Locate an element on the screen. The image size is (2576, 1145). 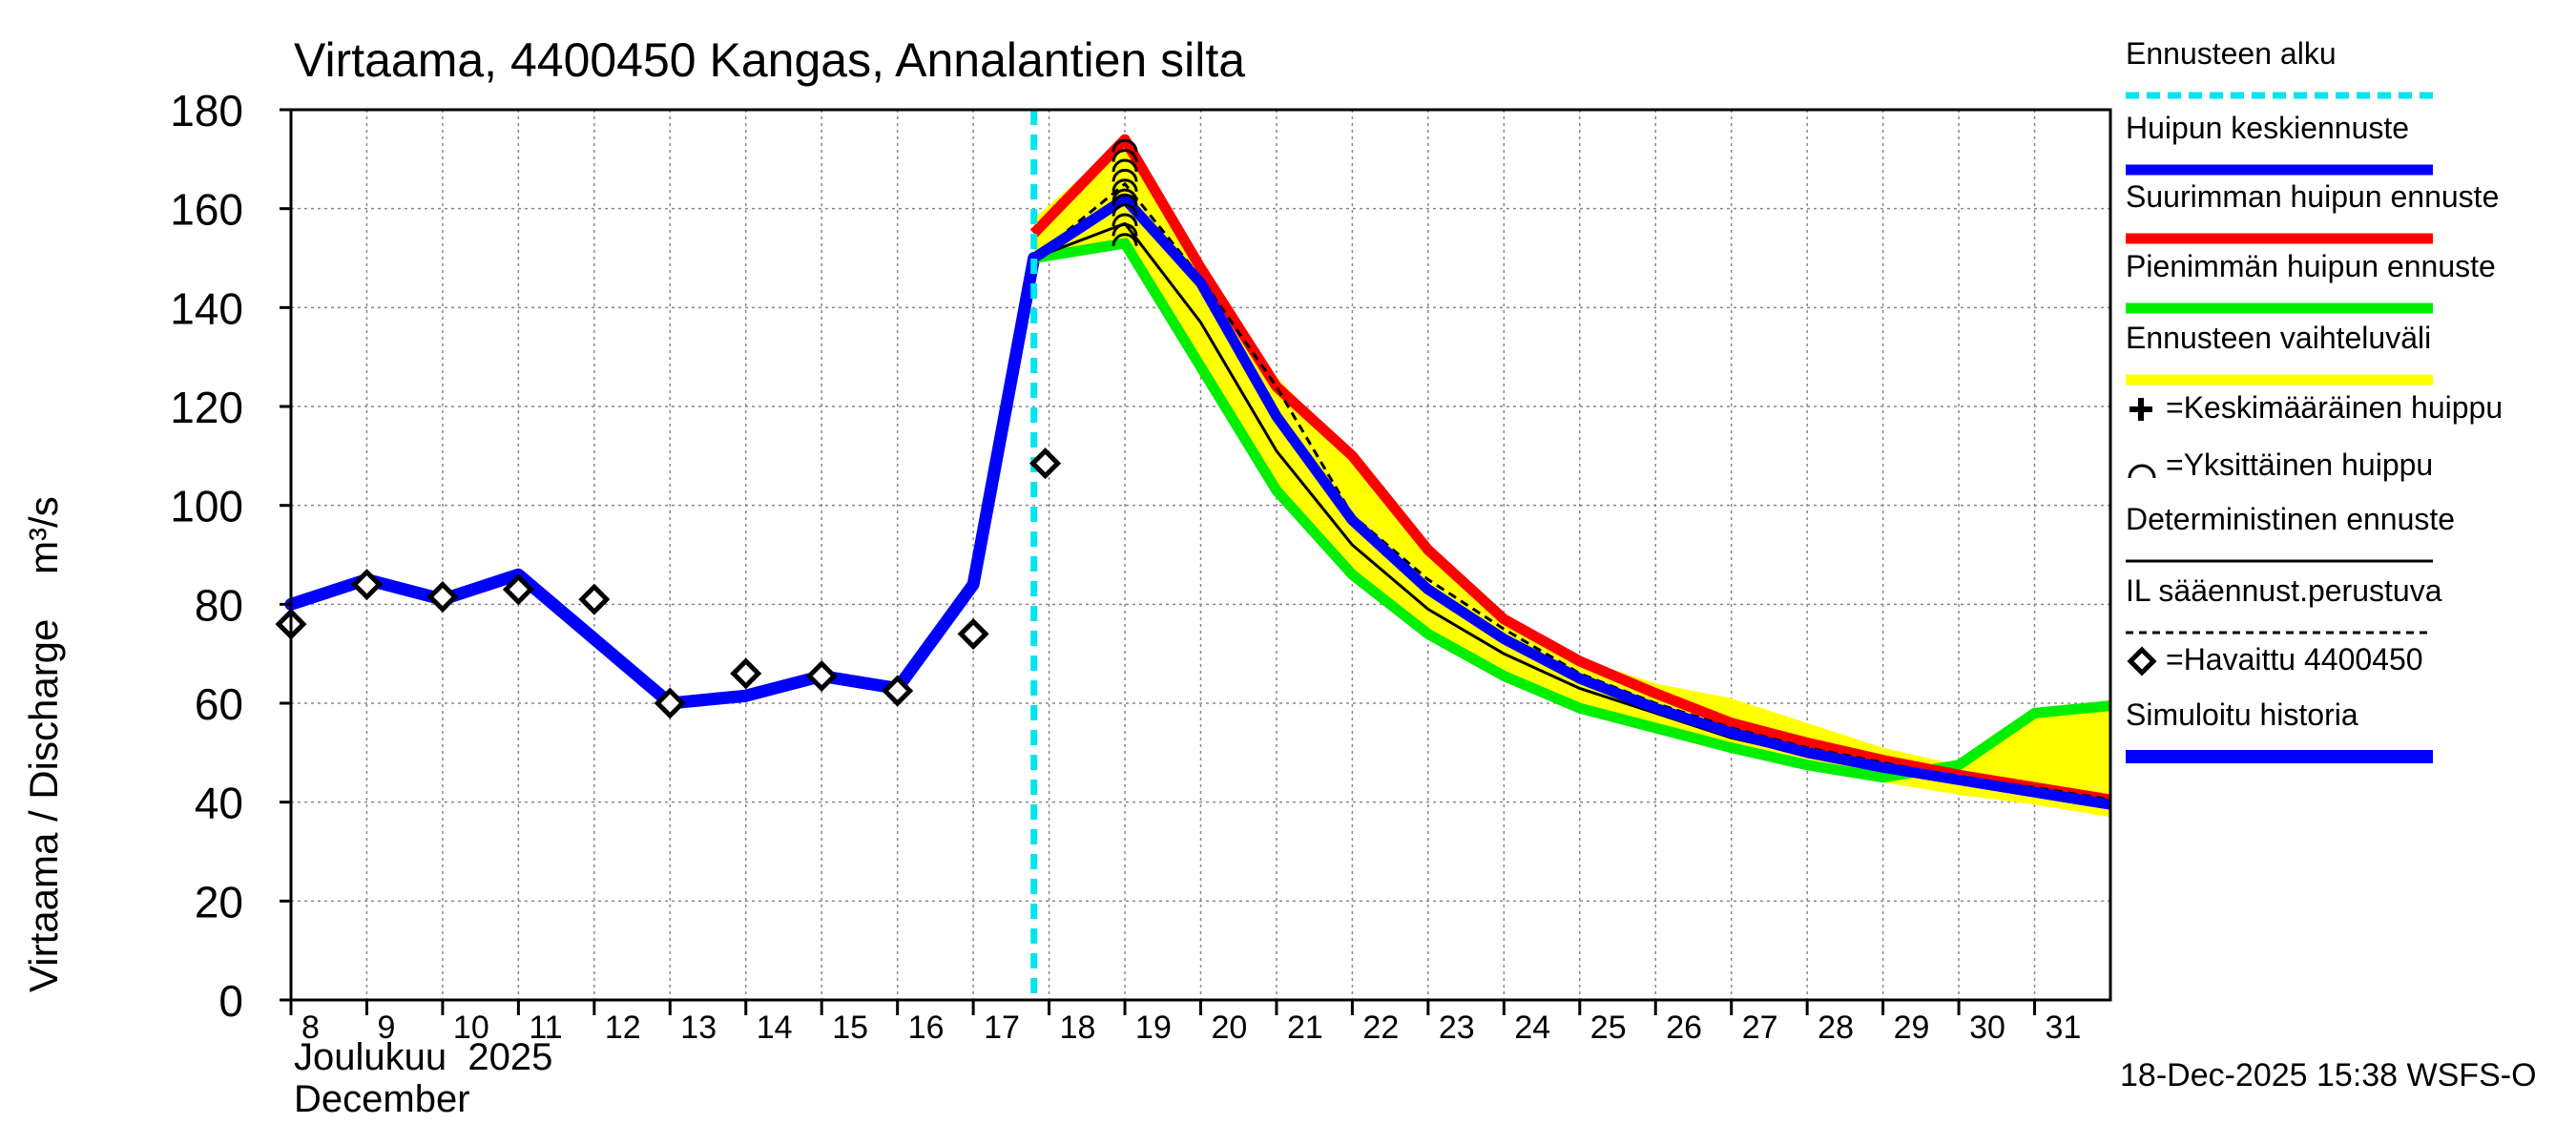
legend-label-max: Suurimman huipun ennuste is located at coordinates (2313, 197).